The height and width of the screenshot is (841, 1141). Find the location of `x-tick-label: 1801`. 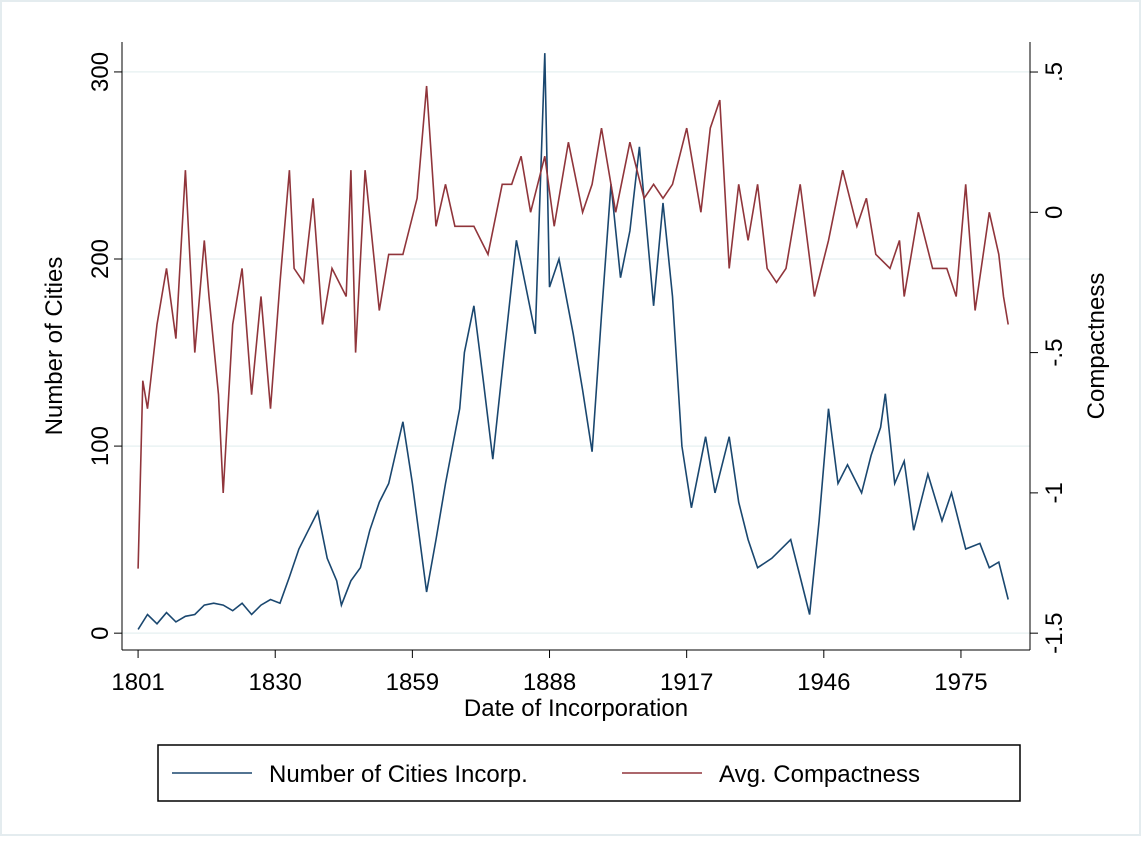

x-tick-label: 1801 is located at coordinates (137, 682).